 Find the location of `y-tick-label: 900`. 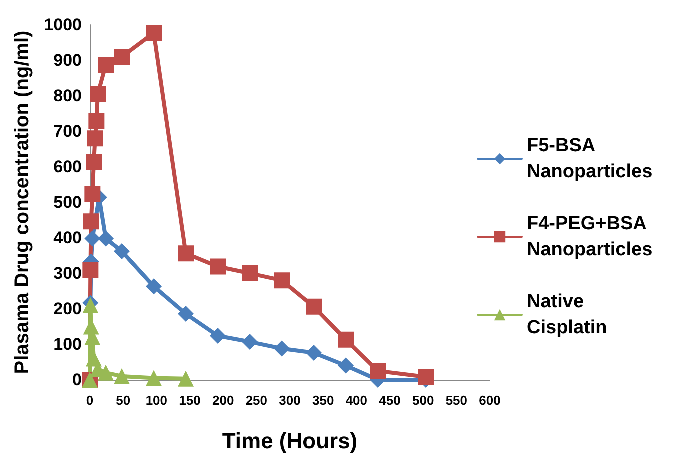

y-tick-label: 900 is located at coordinates (68, 60).